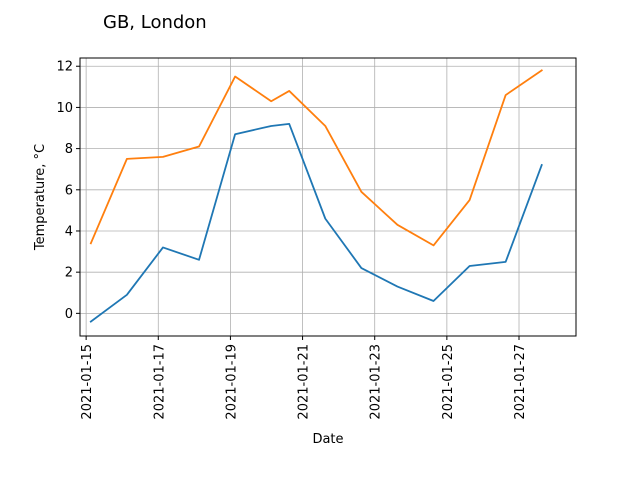  I want to click on y-tick-label: 10, so click(64, 108).